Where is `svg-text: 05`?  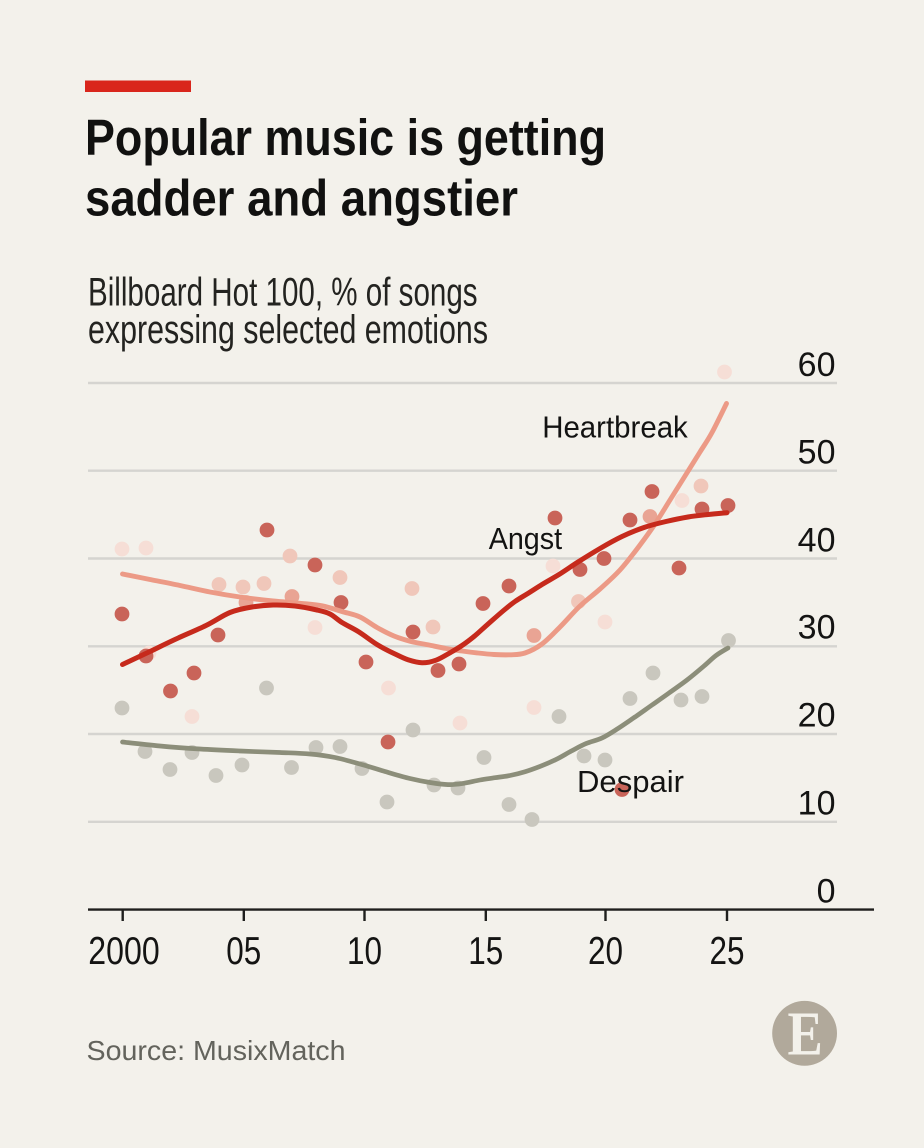
svg-text: 05 is located at coordinates (243, 951).